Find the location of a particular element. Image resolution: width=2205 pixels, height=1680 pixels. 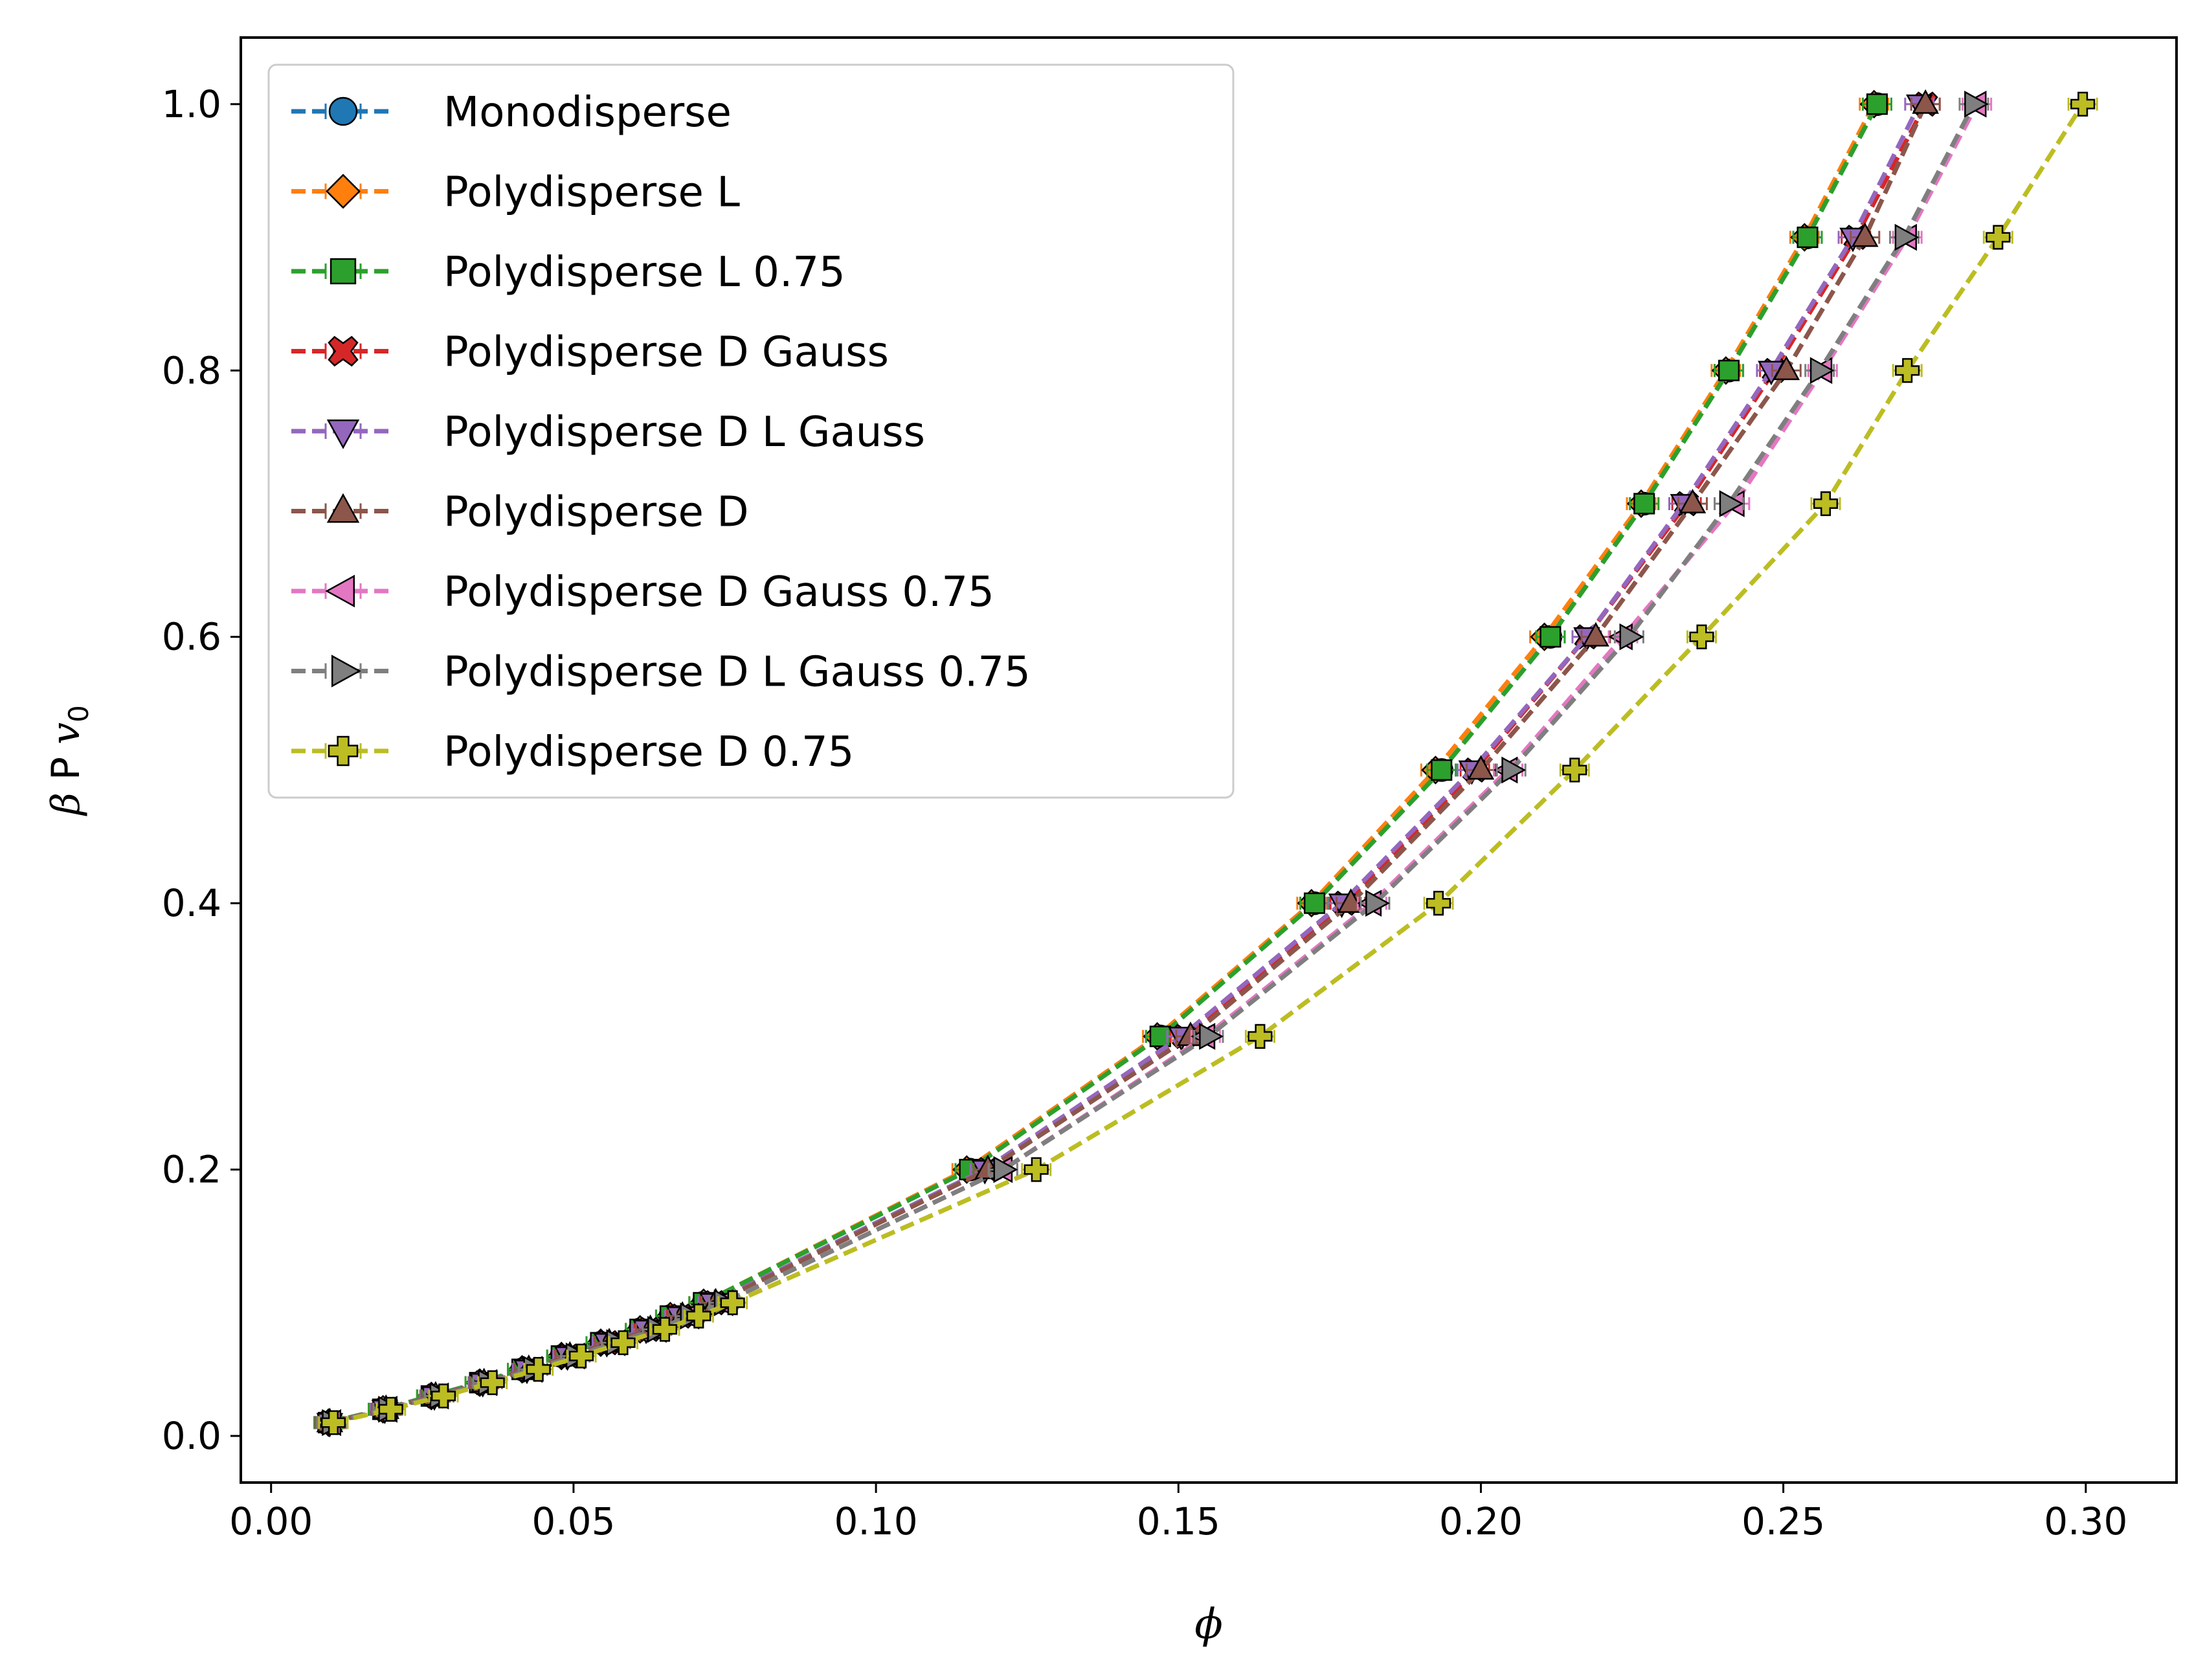

legend-item: Polydisperse D L Gauss is located at coordinates (608, 433).